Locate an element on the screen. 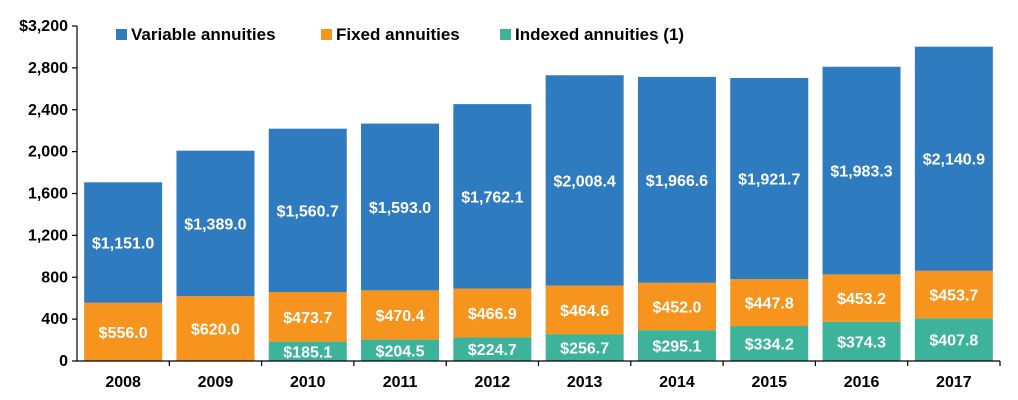 This screenshot has height=400, width=1018. x-tick-label: 2012 is located at coordinates (493, 382).